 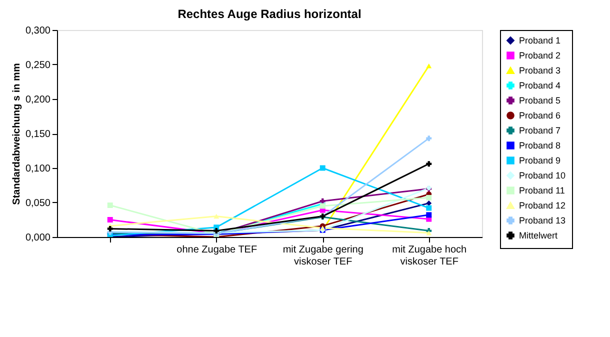 I want to click on legend-label: Proband 8, so click(x=540, y=145).